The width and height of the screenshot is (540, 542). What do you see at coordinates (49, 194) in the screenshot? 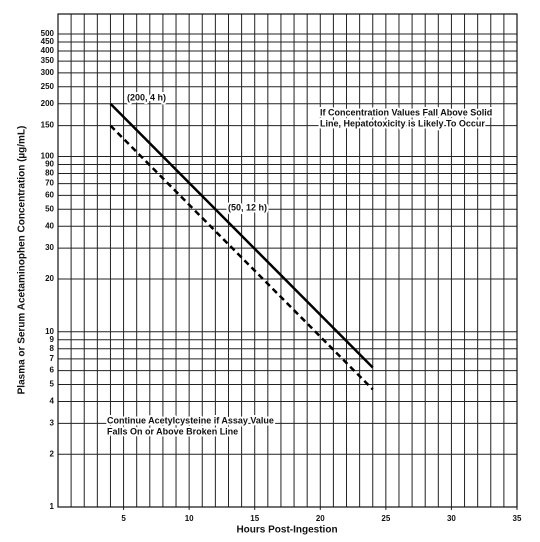
I see `y-tick-label: 60` at bounding box center [49, 194].